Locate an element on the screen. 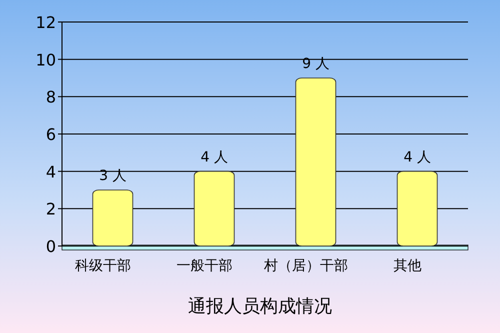 Image resolution: width=500 pixels, height=333 pixels. y-tick-label: 2 is located at coordinates (51, 209).